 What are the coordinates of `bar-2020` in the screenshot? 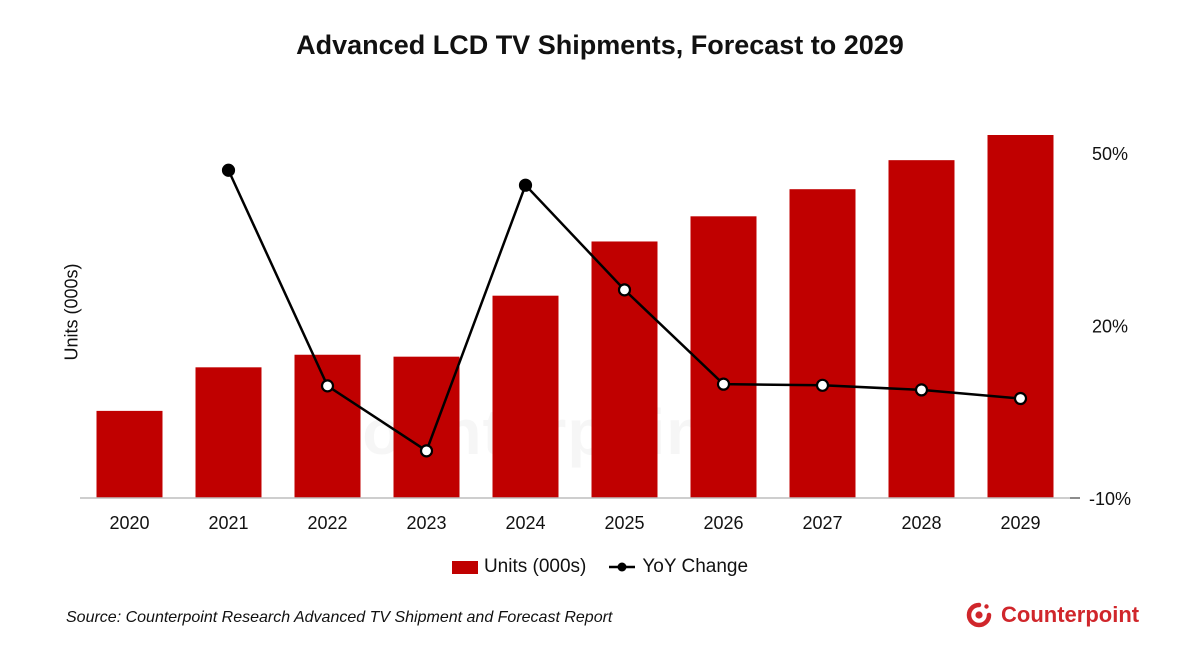 It's located at (129, 454).